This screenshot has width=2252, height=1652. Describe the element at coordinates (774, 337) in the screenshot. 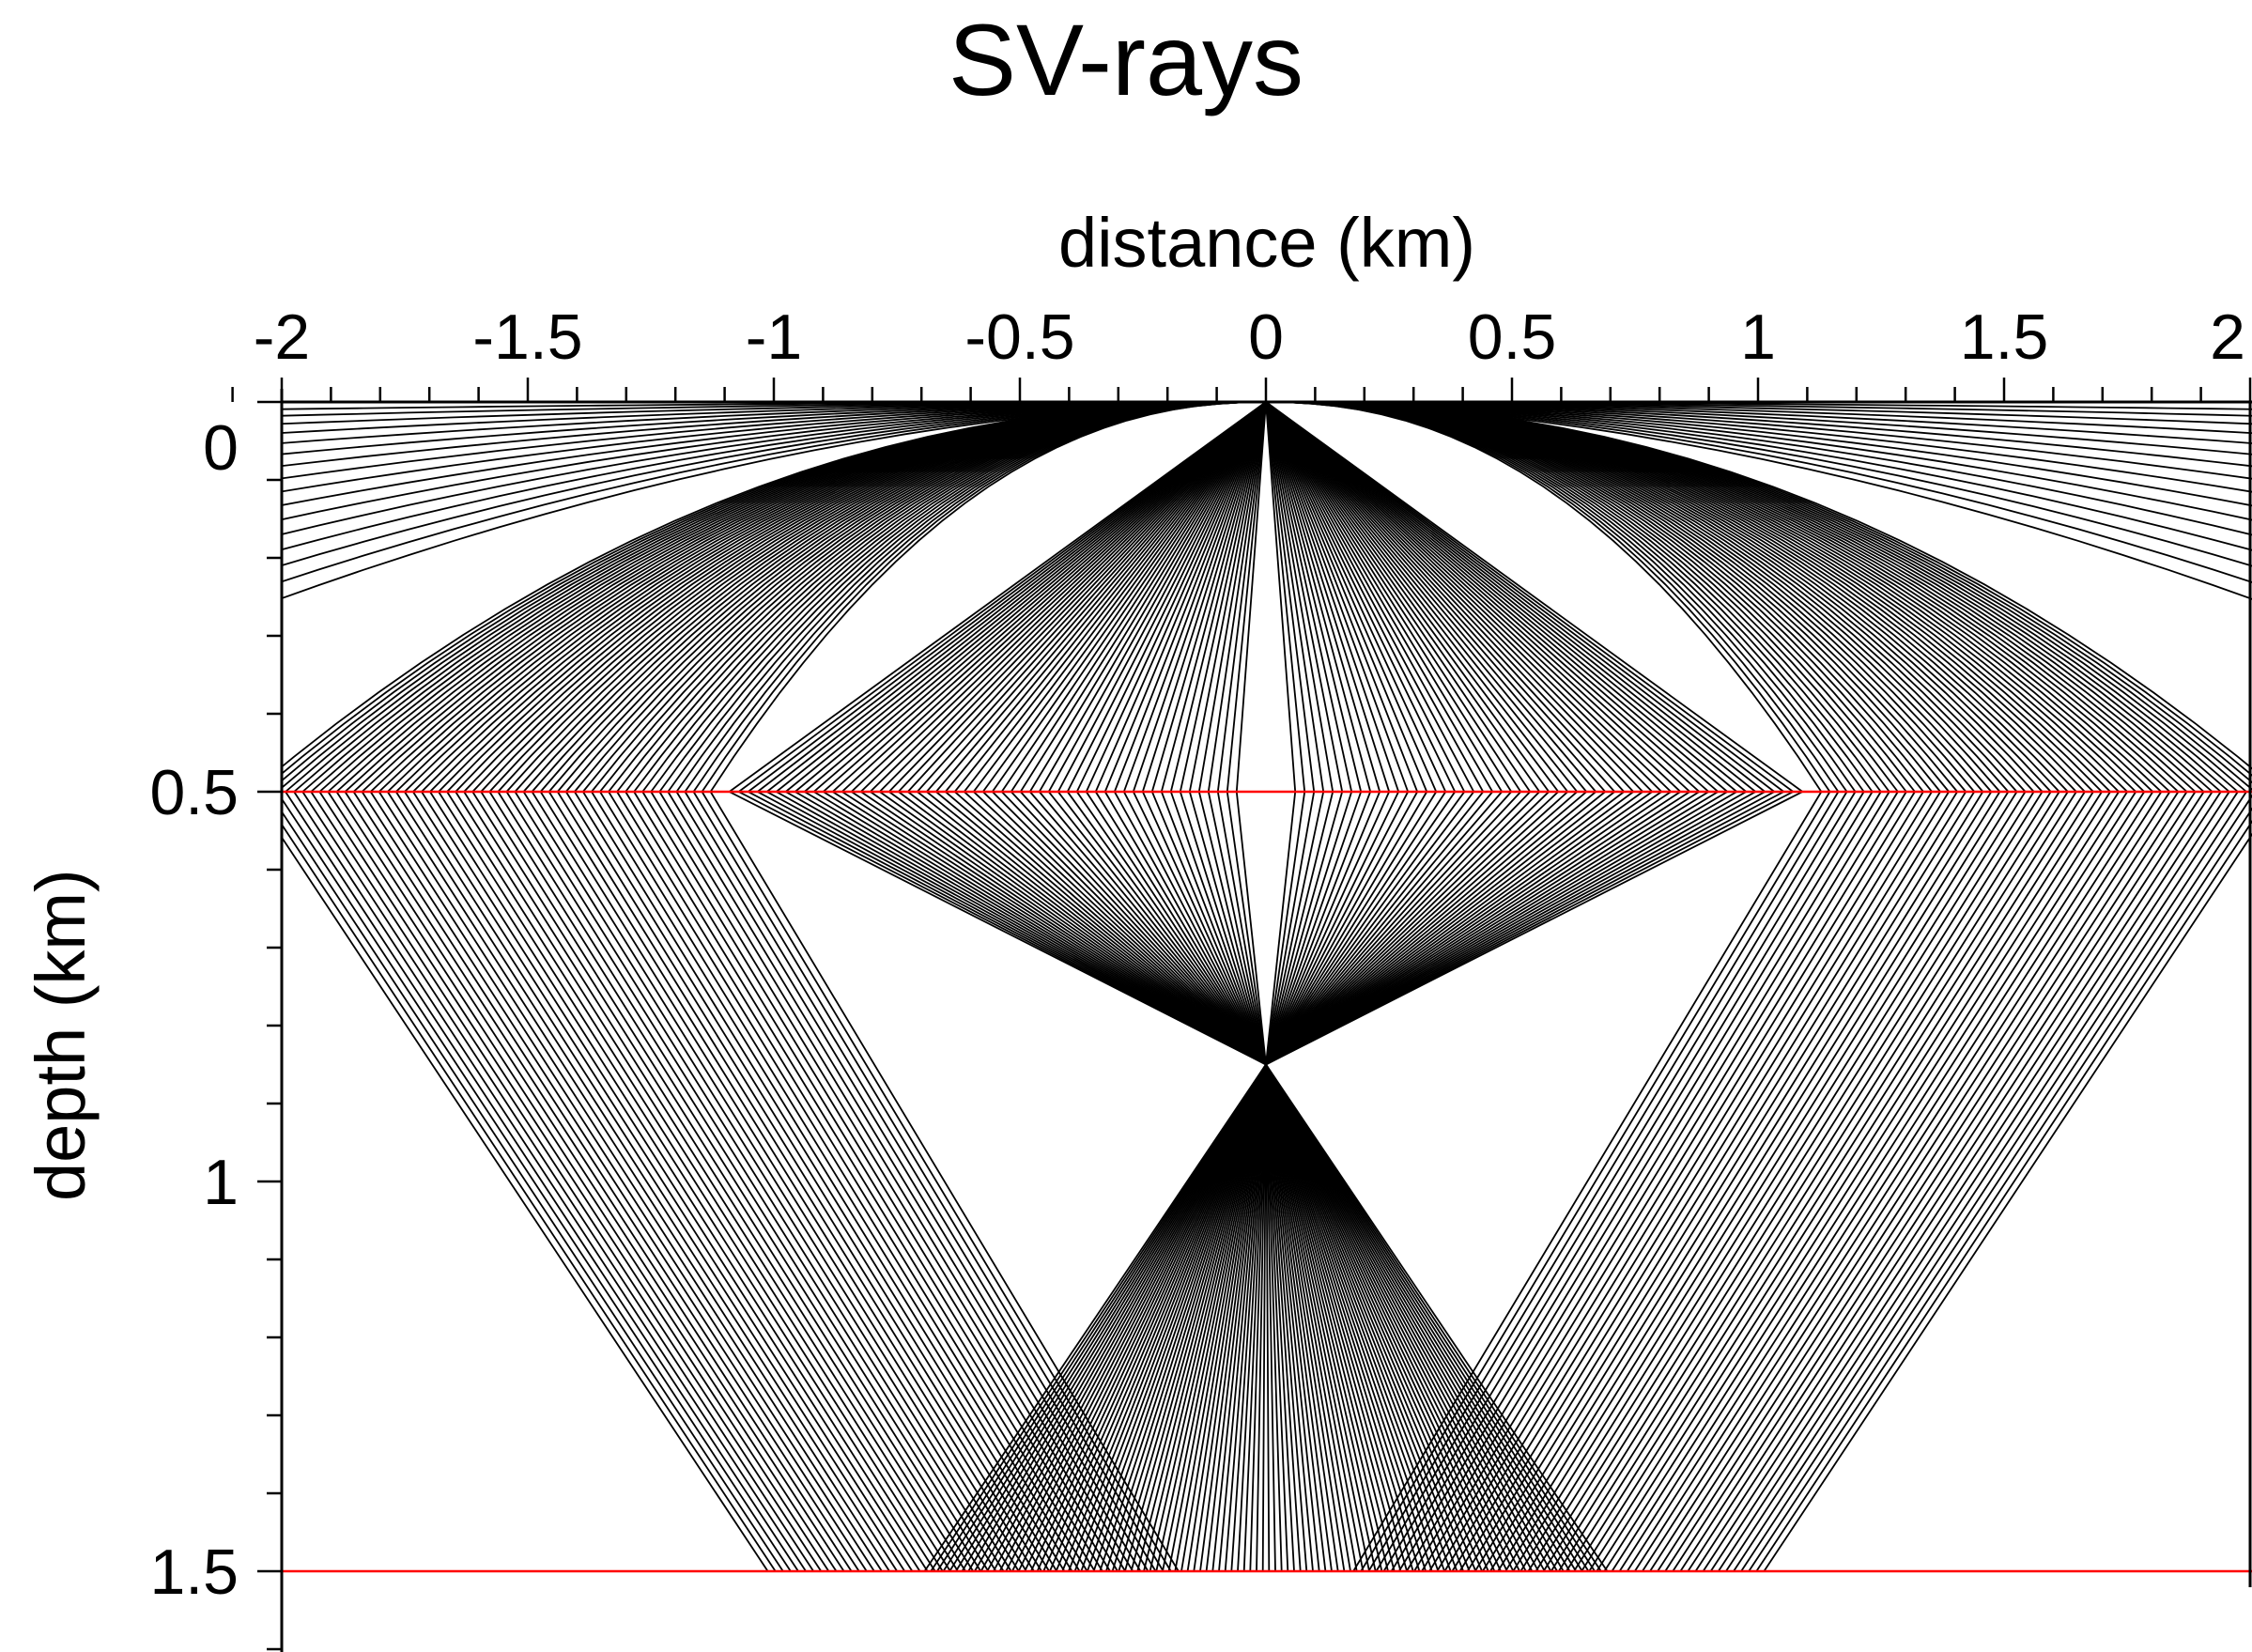

I see `x-tick-label: -1` at that location.